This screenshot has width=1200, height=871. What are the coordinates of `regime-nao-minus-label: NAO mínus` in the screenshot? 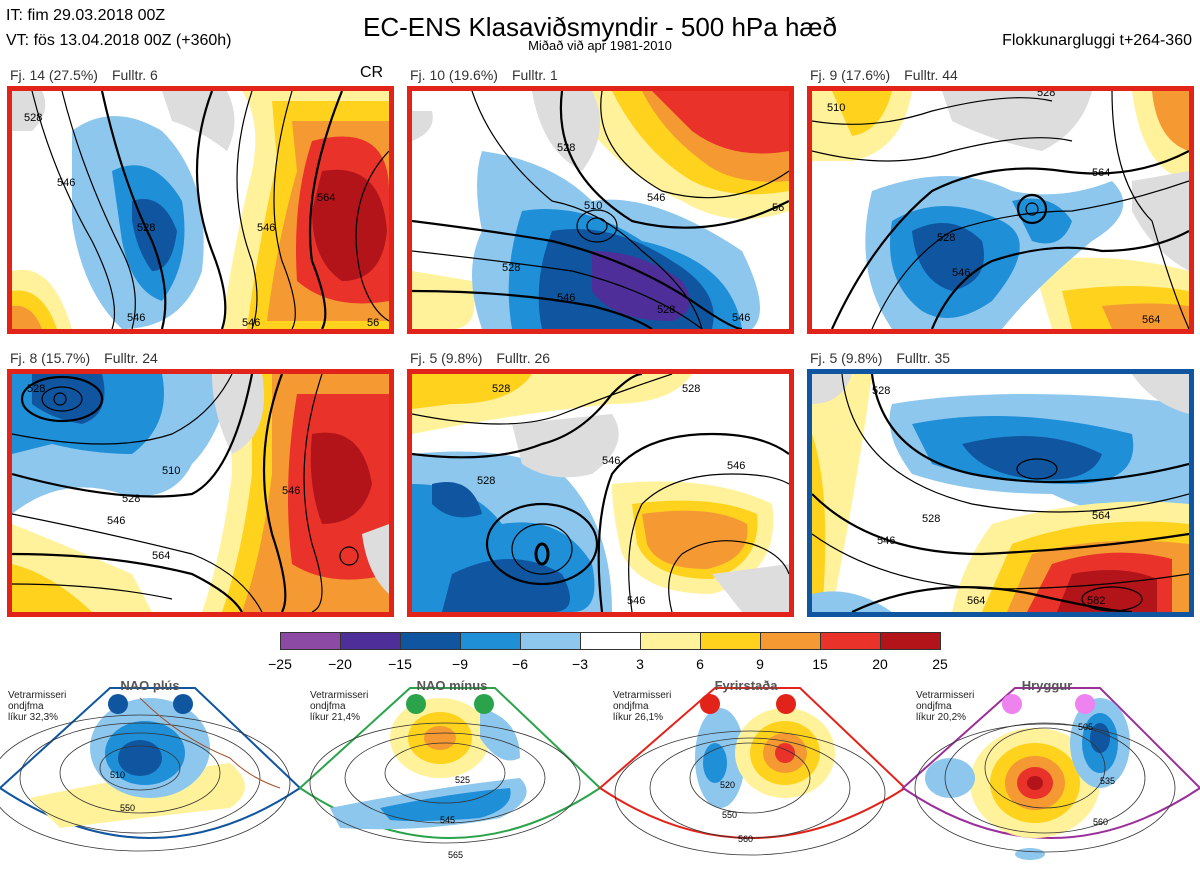 It's located at (452, 685).